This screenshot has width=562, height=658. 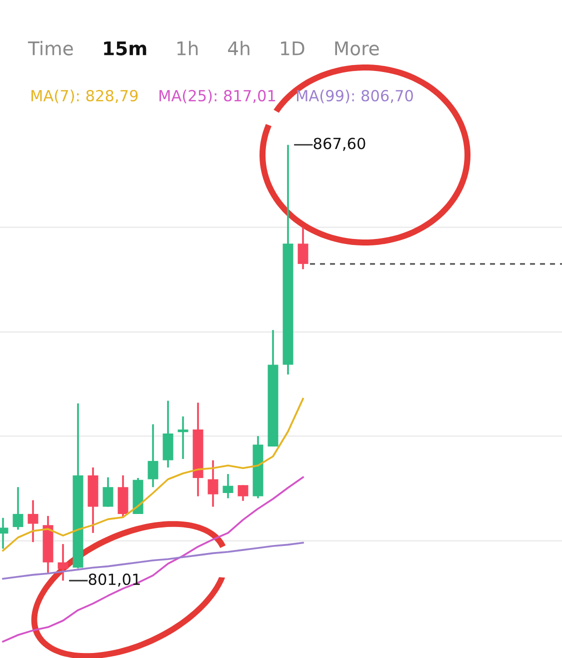 What do you see at coordinates (340, 144) in the screenshot?
I see `text: 867,60` at bounding box center [340, 144].